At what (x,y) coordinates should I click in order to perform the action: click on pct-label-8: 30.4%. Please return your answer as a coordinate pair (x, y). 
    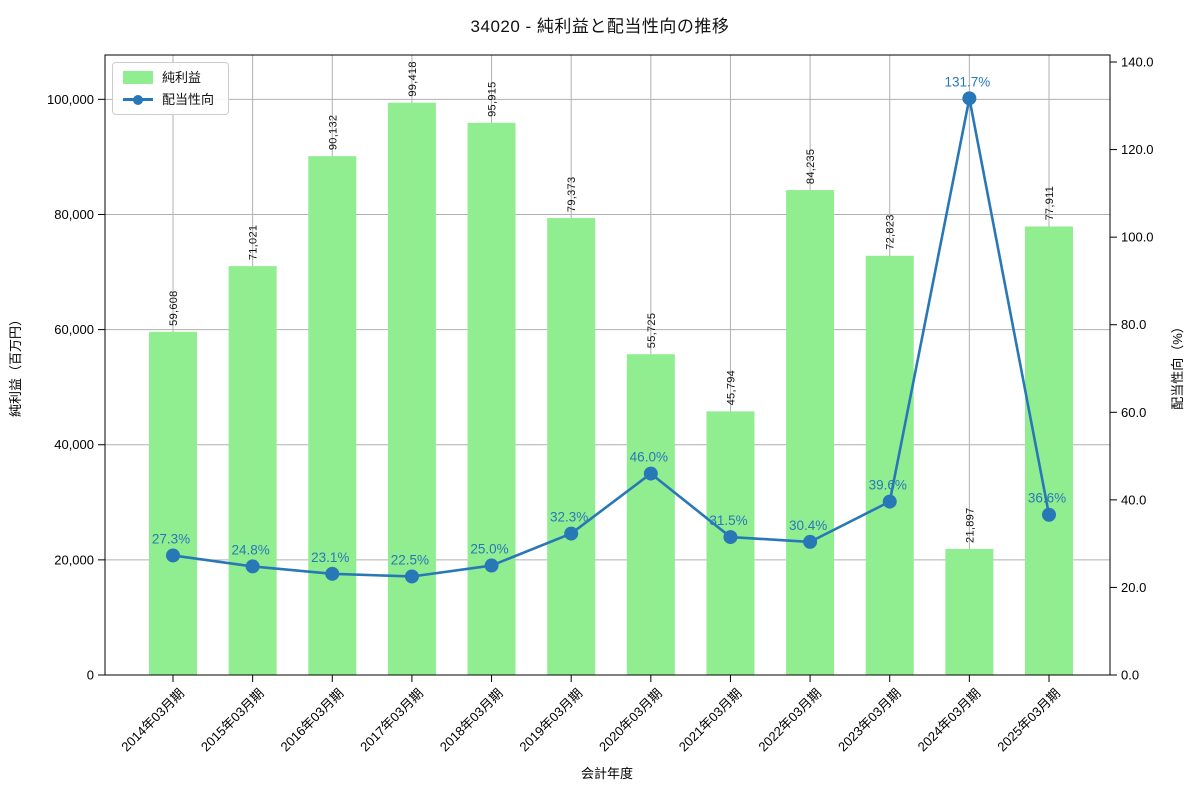
    Looking at the image, I should click on (808, 525).